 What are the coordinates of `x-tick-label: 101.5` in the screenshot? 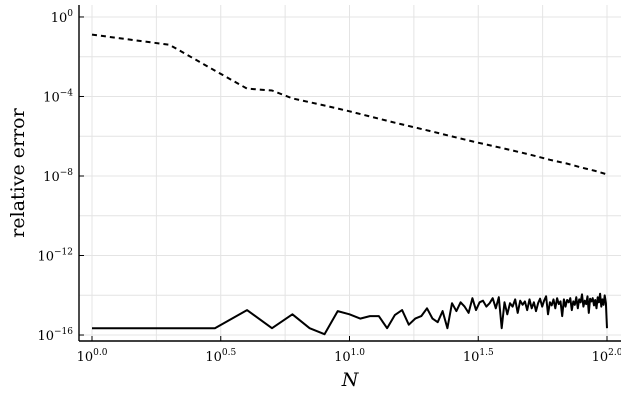 It's located at (478, 356).